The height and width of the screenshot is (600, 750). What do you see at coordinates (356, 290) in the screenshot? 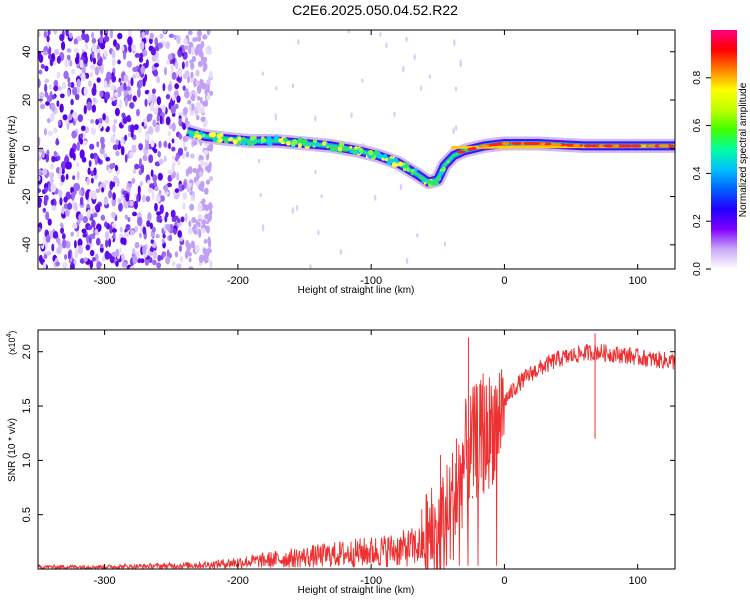
I see `spectrogram-x-axis-label: Height of straight line (km)` at bounding box center [356, 290].